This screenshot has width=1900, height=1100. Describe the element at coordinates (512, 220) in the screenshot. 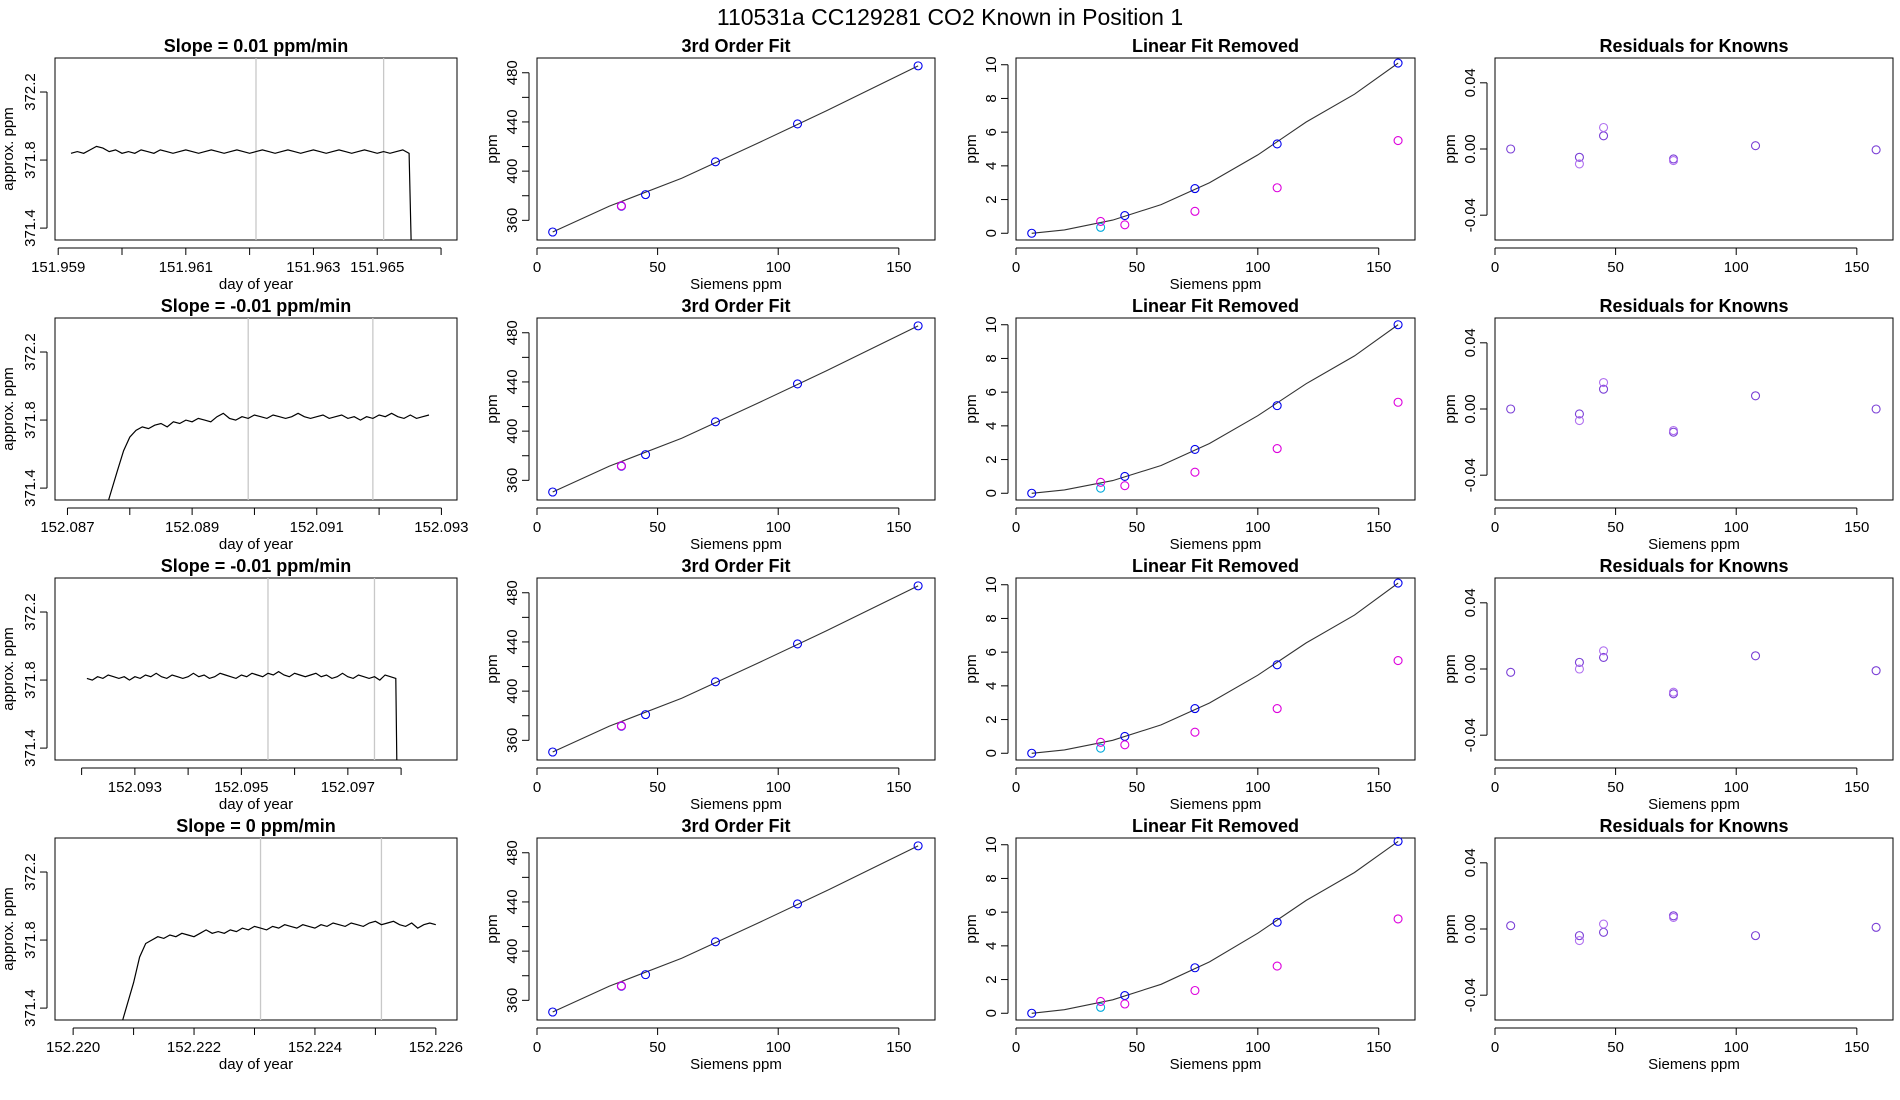

I see `y-tick-label: 360` at that location.